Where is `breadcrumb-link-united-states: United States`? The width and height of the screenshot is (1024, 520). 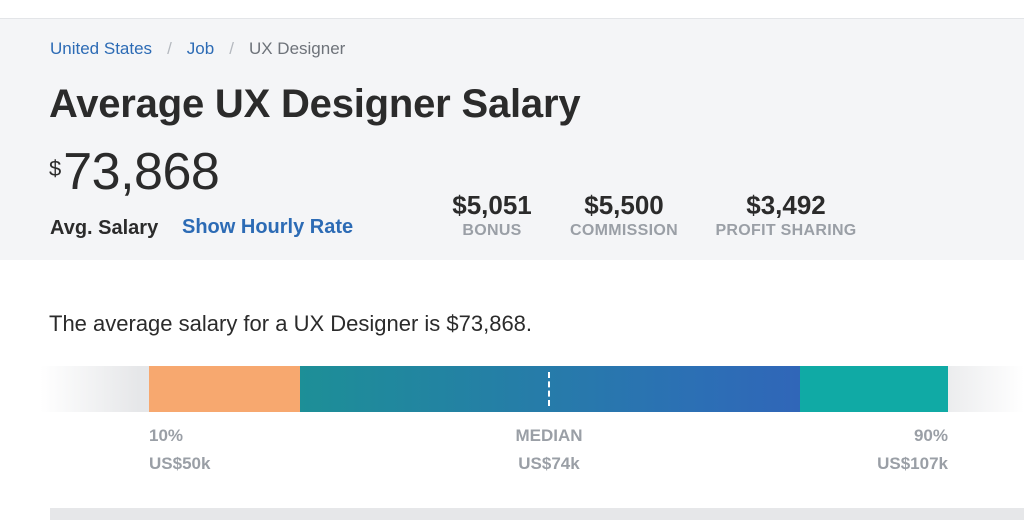
breadcrumb-link-united-states: United States is located at coordinates (101, 48).